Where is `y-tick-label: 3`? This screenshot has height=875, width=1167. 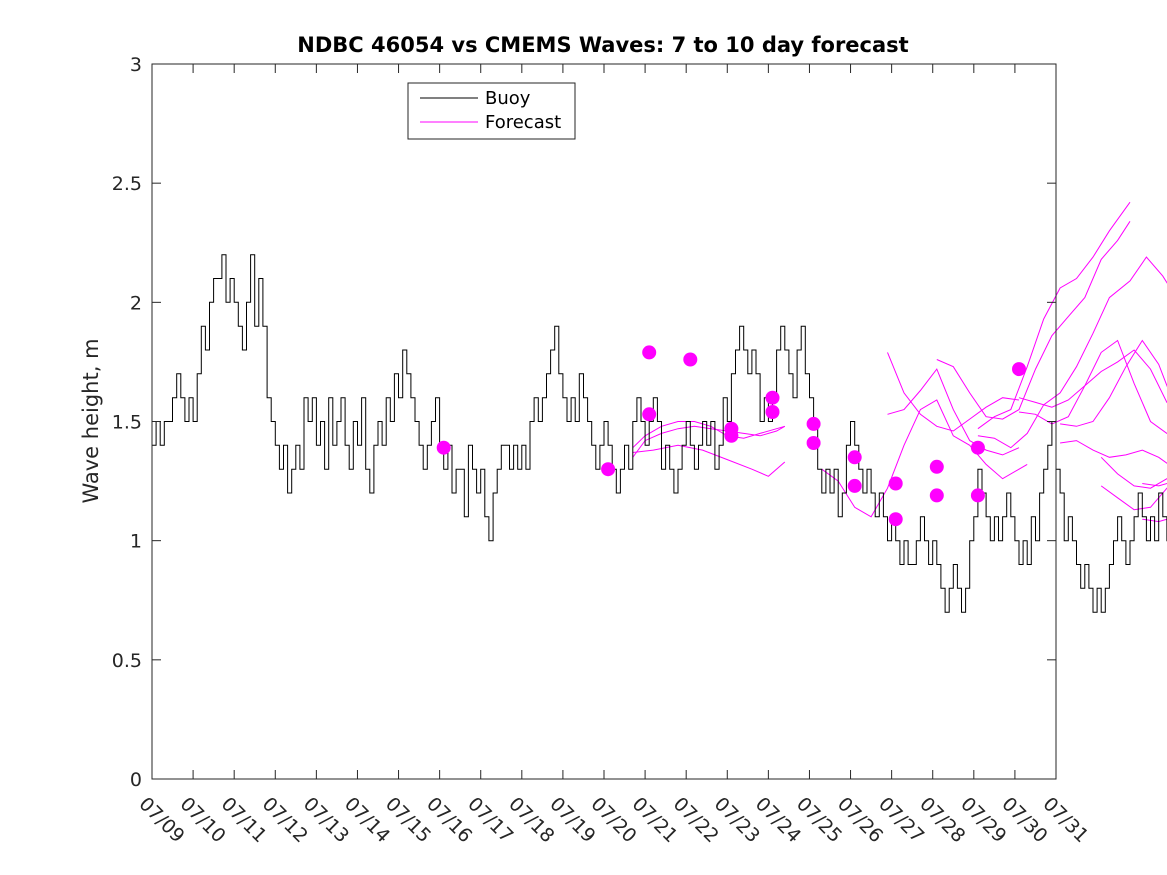 y-tick-label: 3 is located at coordinates (136, 65).